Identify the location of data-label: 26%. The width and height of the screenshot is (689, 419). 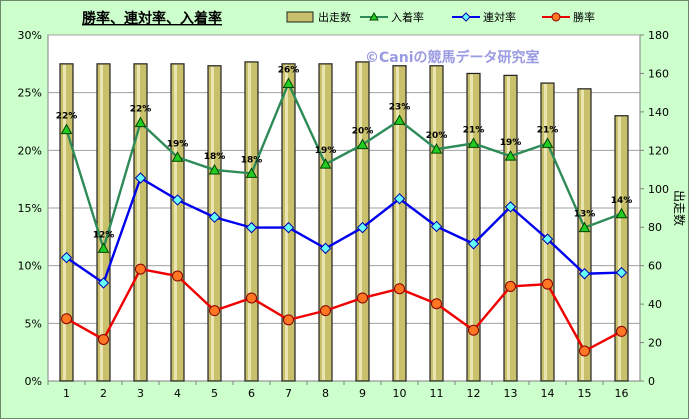
(289, 70).